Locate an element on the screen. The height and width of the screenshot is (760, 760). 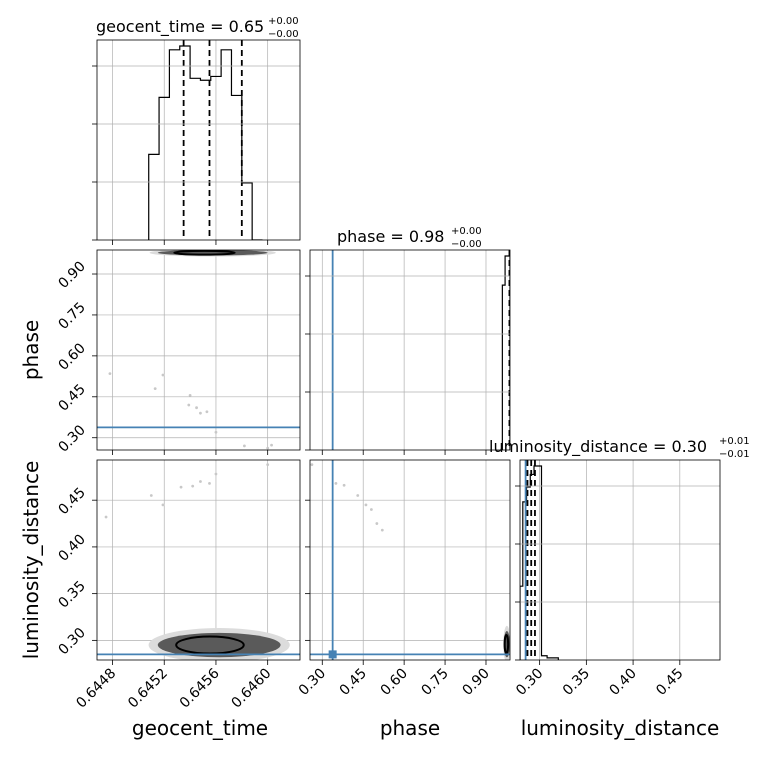
y-tick-label: 0.35 is located at coordinates (71, 594).